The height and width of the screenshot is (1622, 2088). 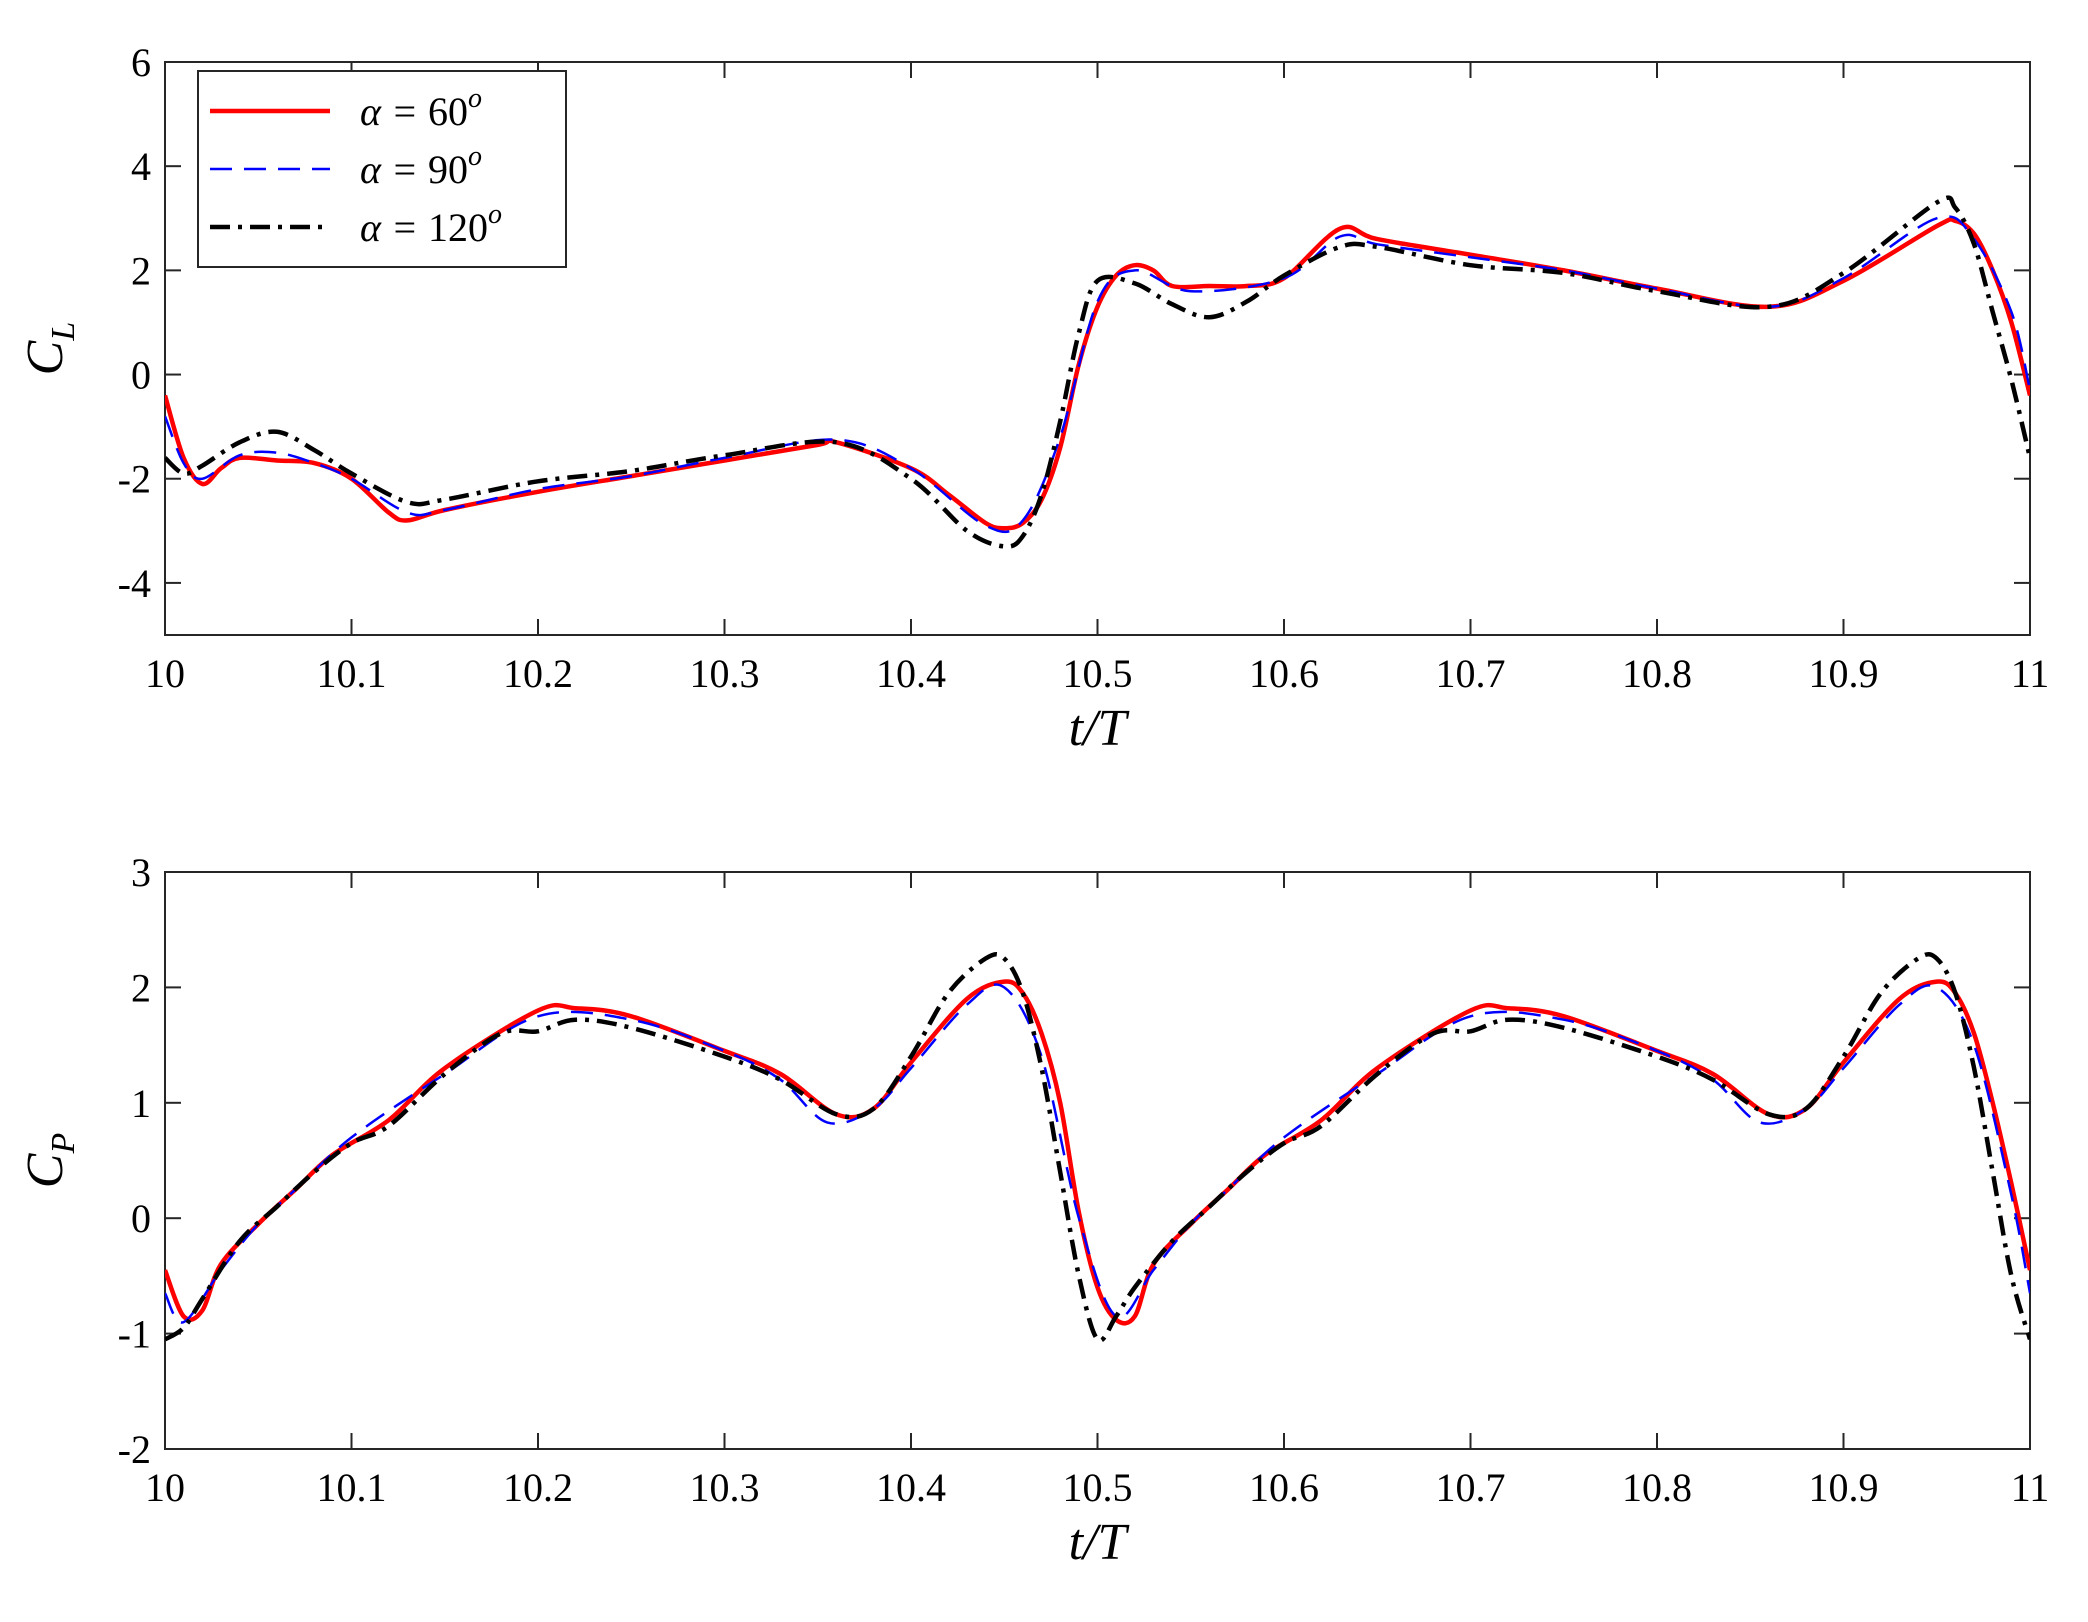 What do you see at coordinates (458, 227) in the screenshot?
I see `legend-value: 120` at bounding box center [458, 227].